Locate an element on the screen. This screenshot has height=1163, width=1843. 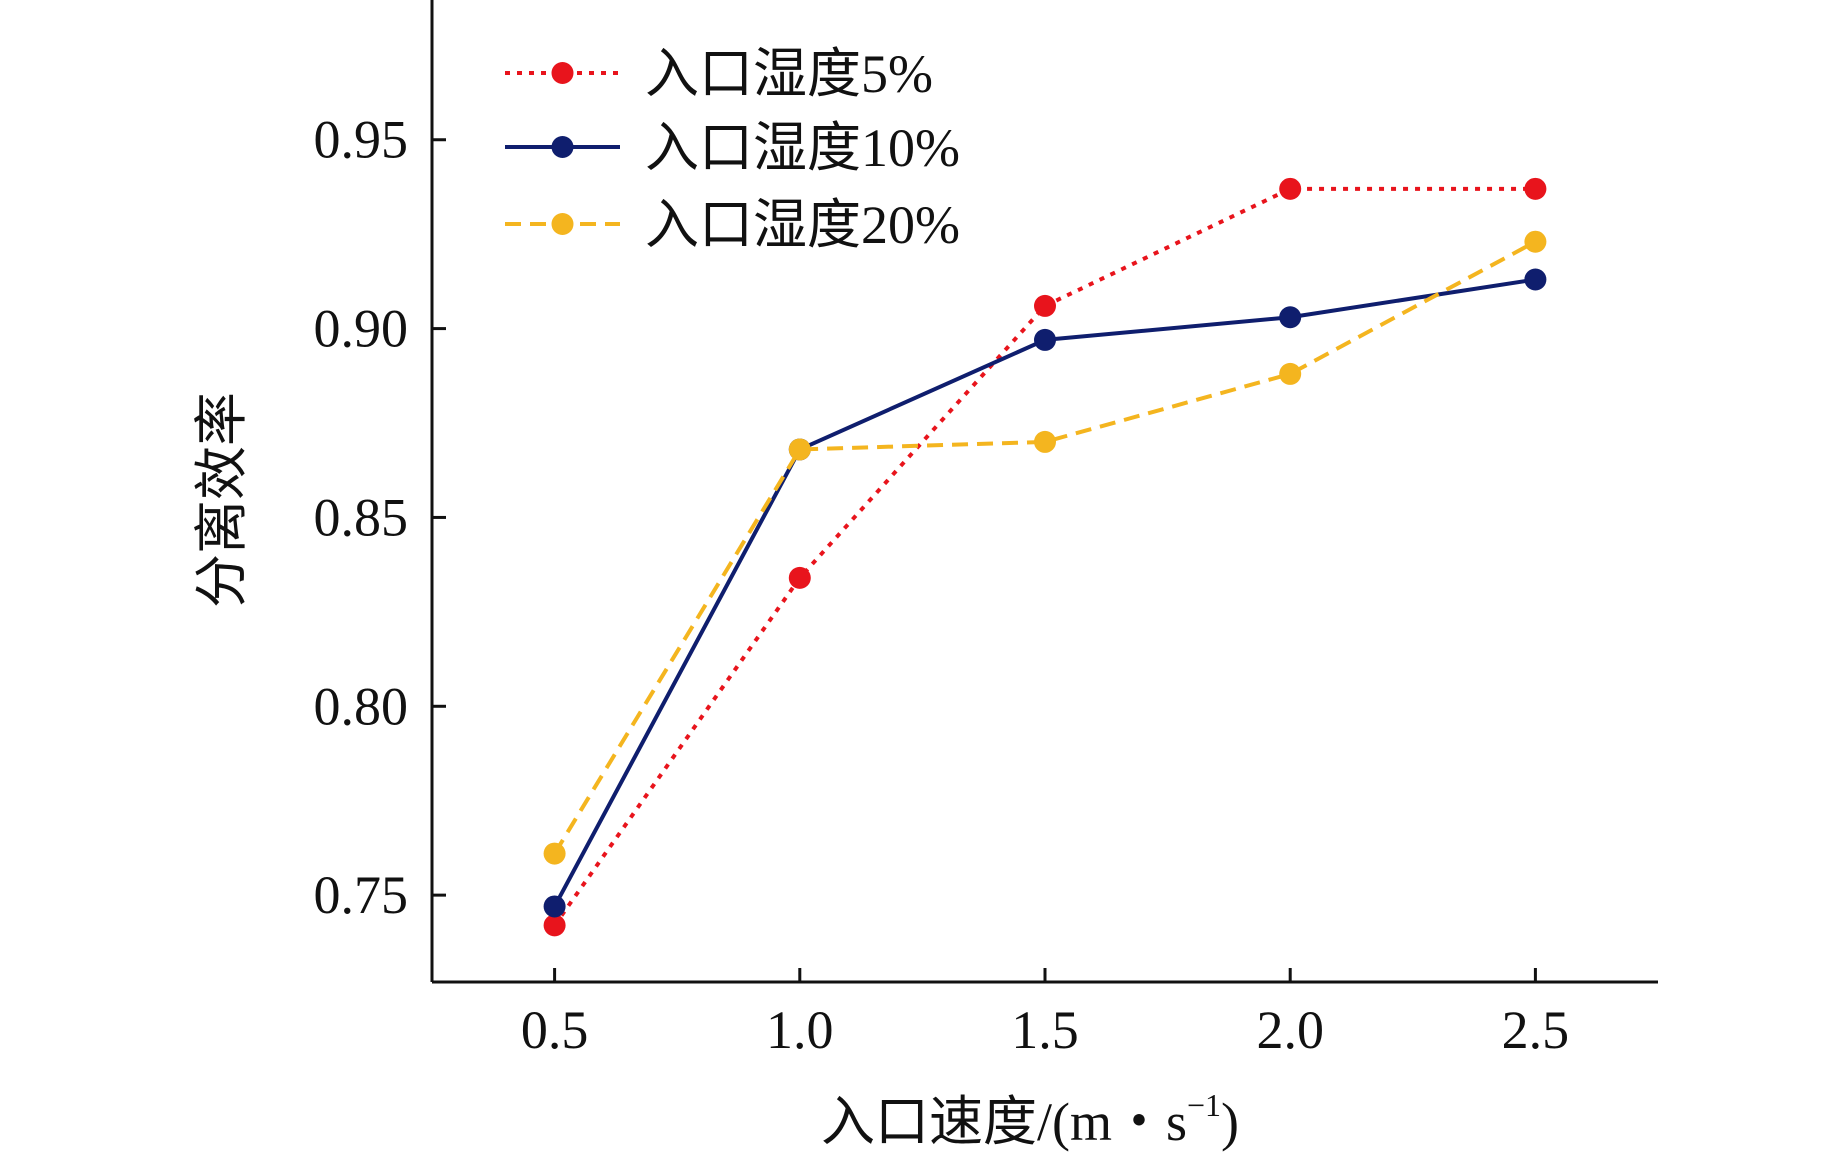
x-tick-label: 2.5 is located at coordinates (1536, 1030).